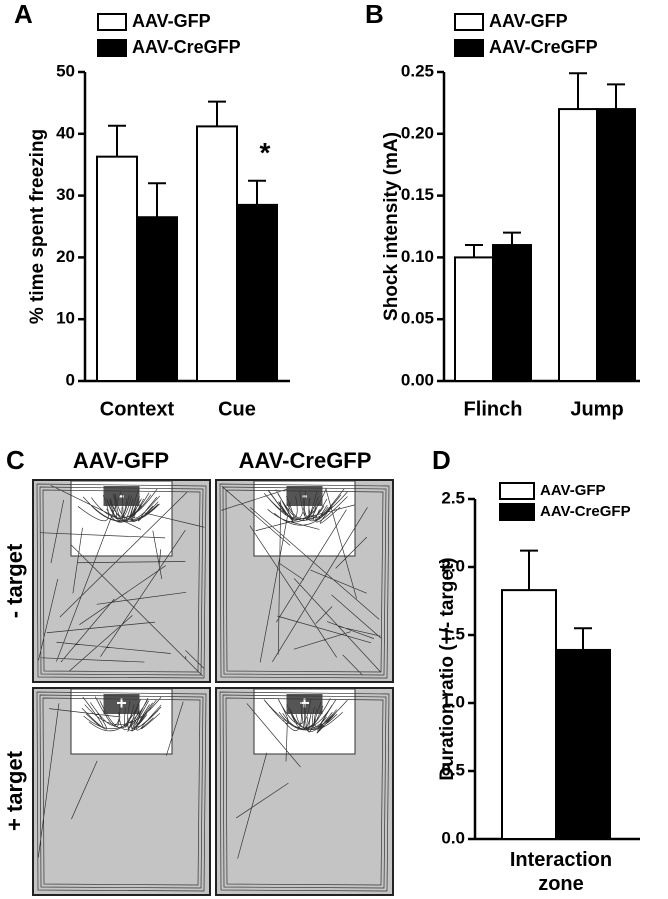 The width and height of the screenshot is (668, 899). I want to click on y-tick-label: 0.5, so click(453, 769).